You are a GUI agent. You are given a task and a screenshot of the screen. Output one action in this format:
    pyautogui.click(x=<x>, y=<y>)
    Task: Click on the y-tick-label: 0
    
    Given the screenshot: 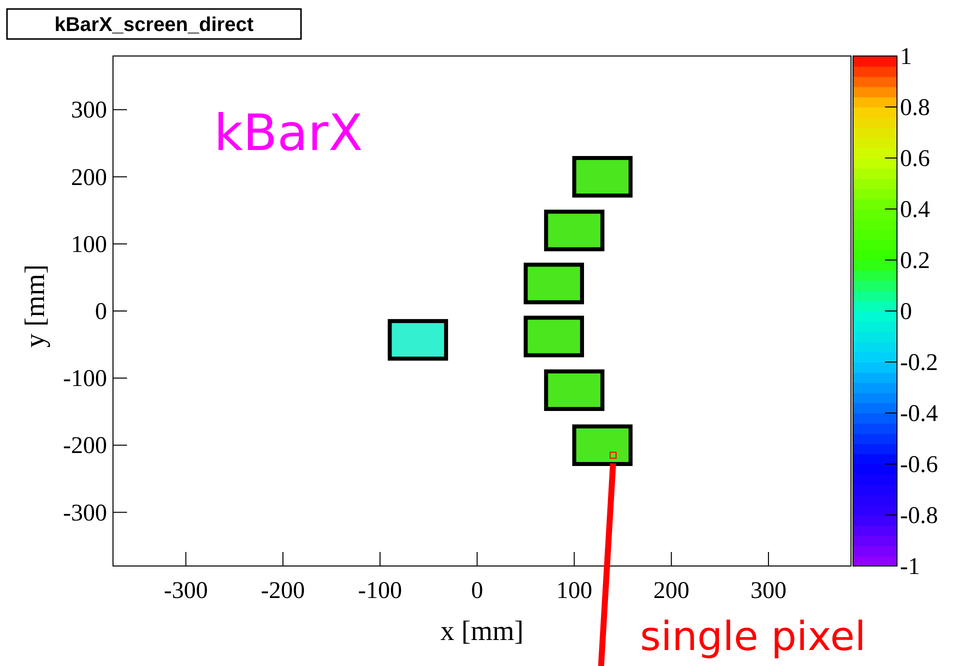 What is the action you would take?
    pyautogui.click(x=101, y=312)
    